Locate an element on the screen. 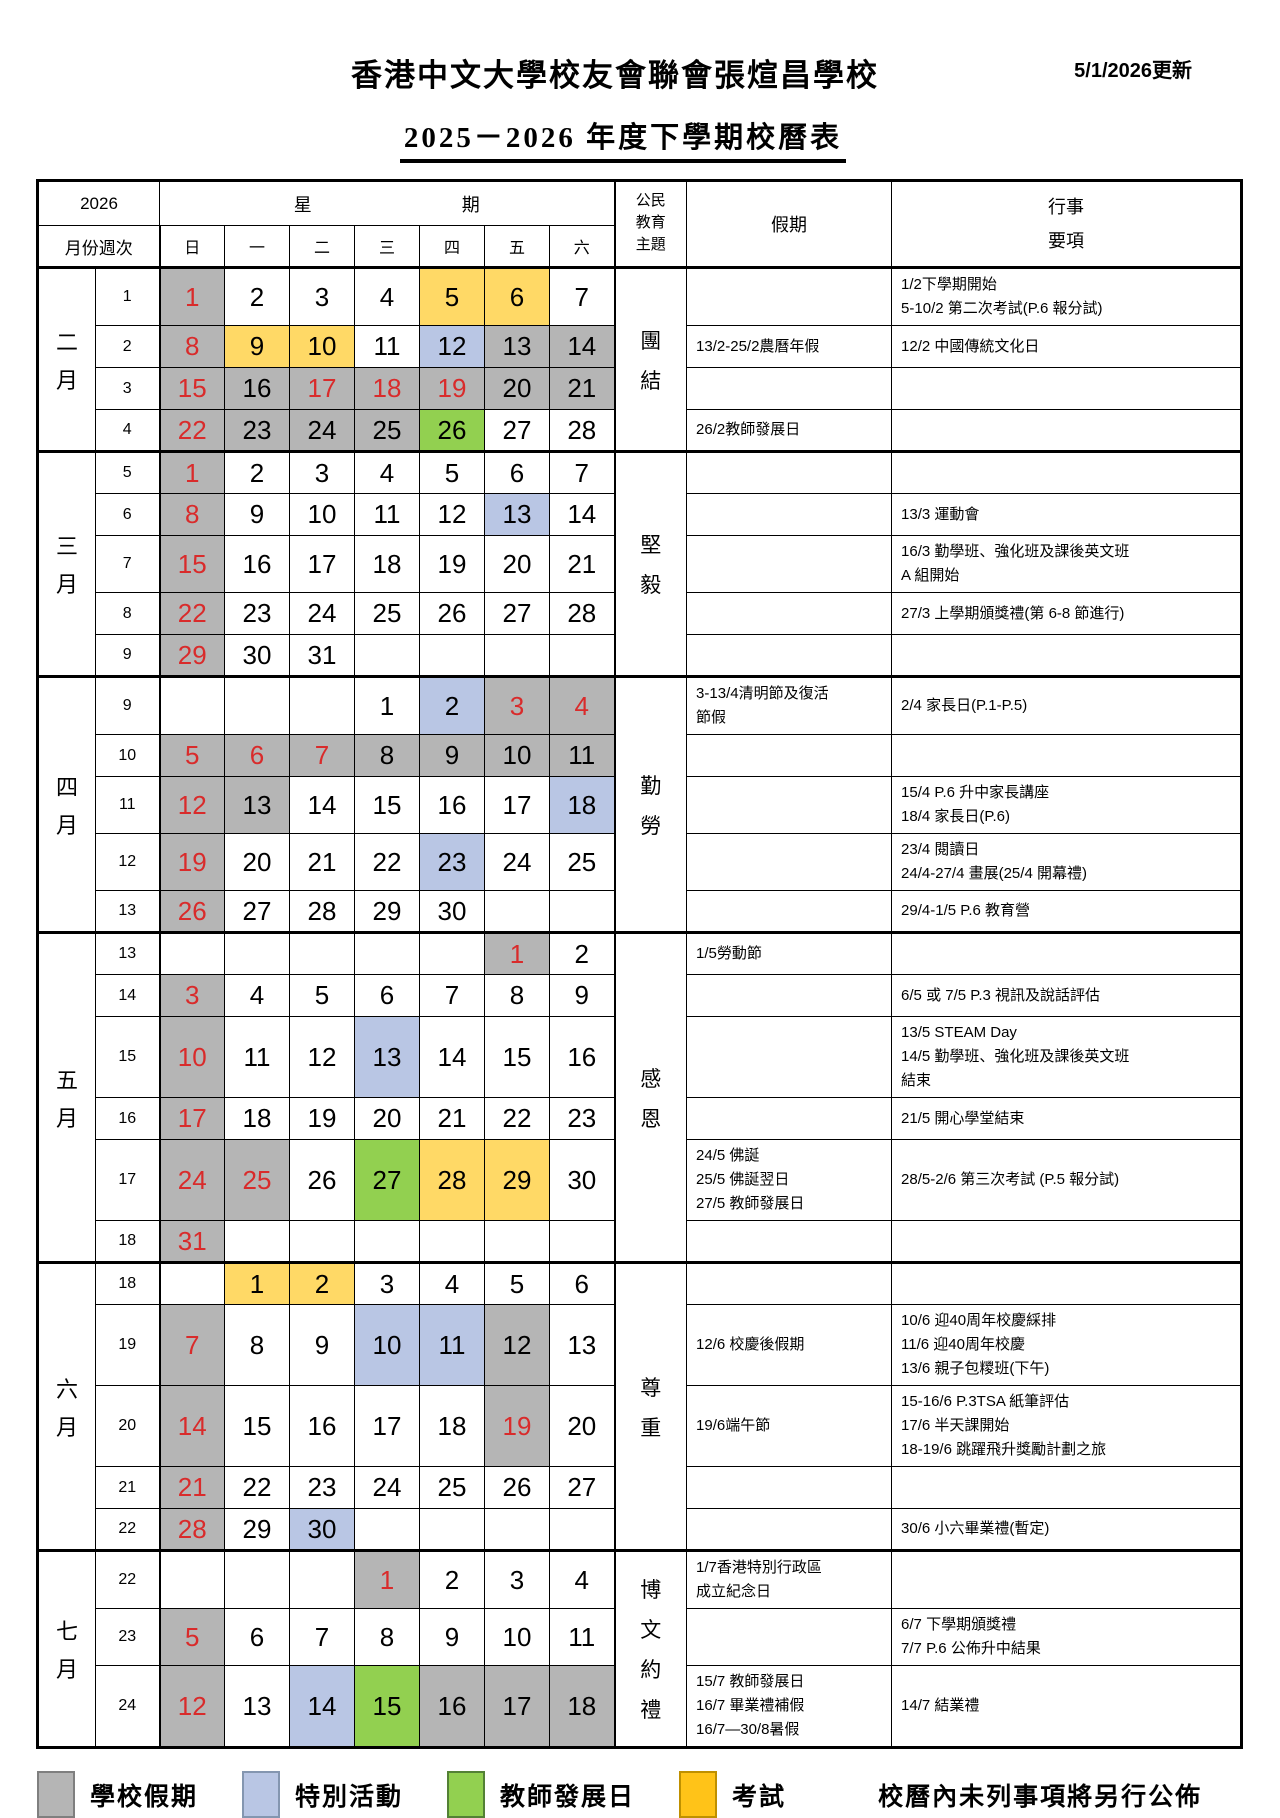  week-number-cell: 18 is located at coordinates (127, 1283).